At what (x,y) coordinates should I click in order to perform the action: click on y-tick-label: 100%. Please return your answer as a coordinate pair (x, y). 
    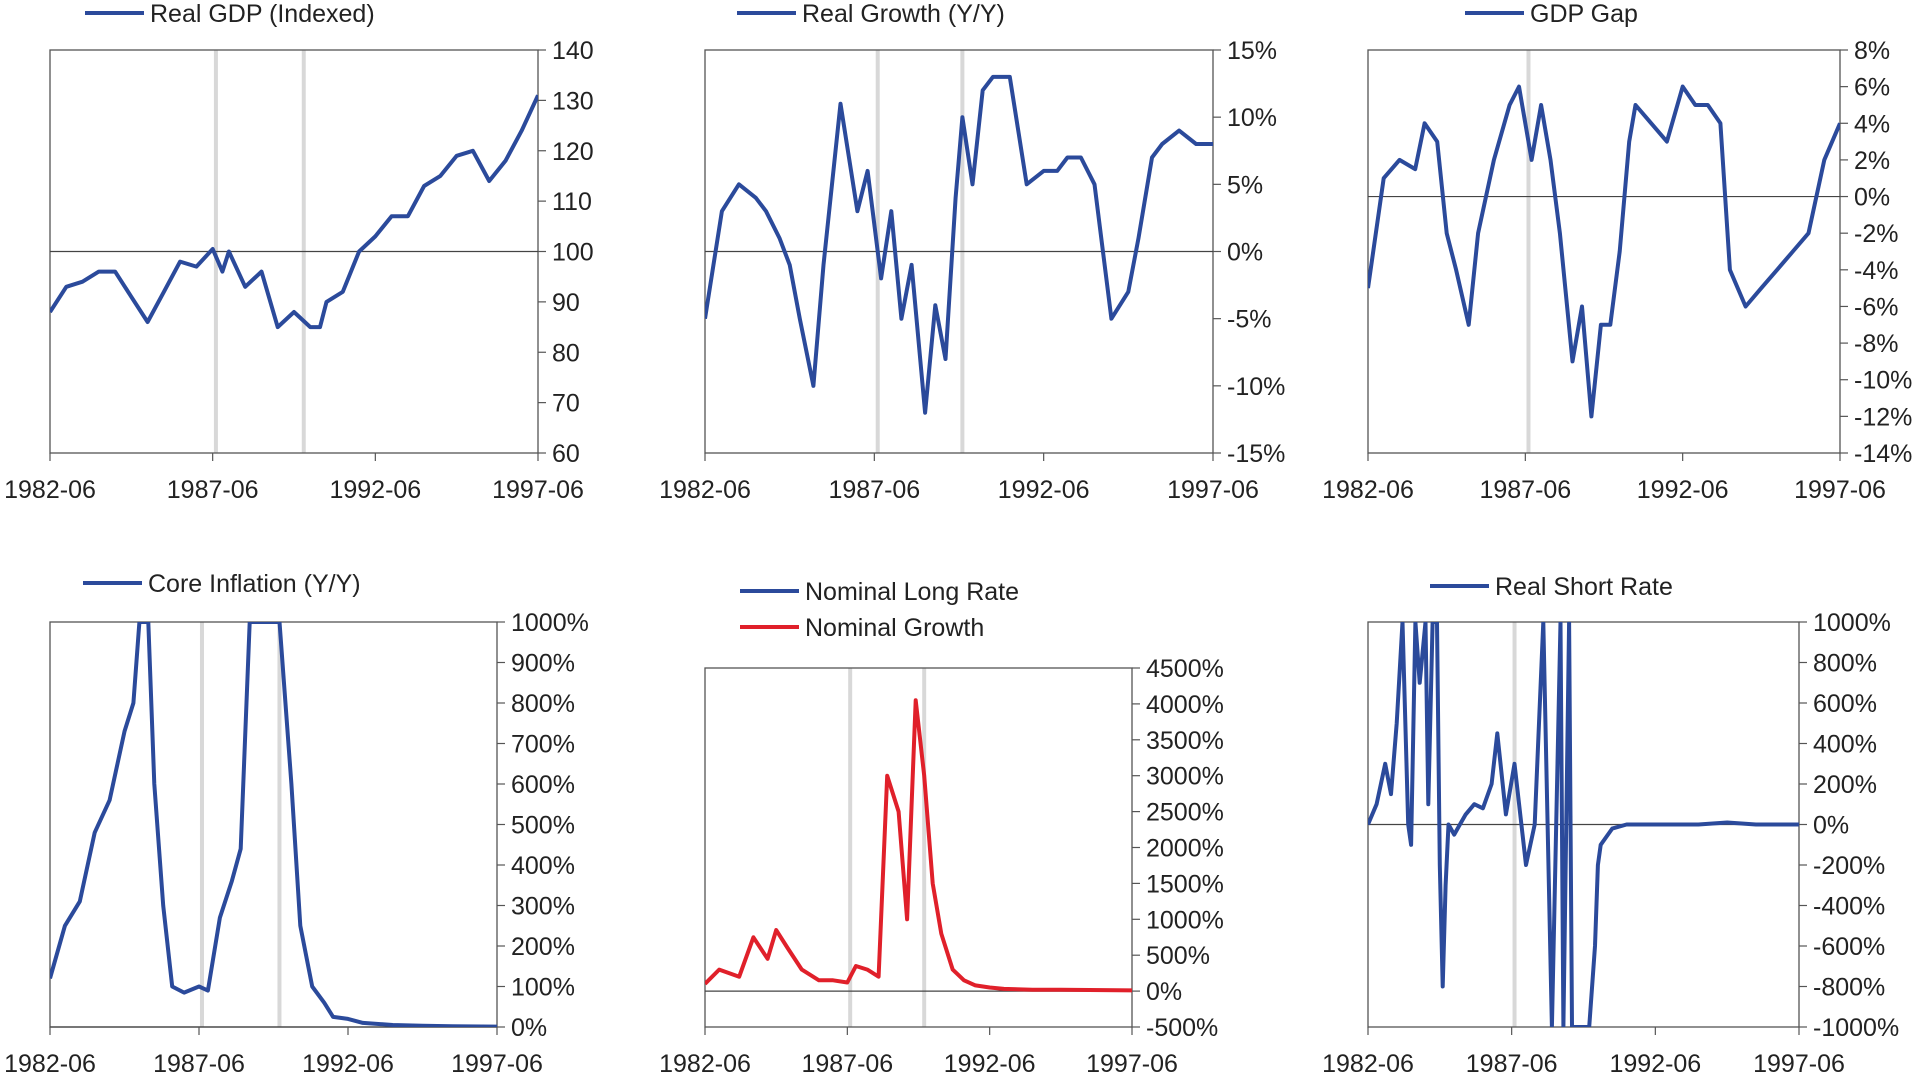
    Looking at the image, I should click on (543, 988).